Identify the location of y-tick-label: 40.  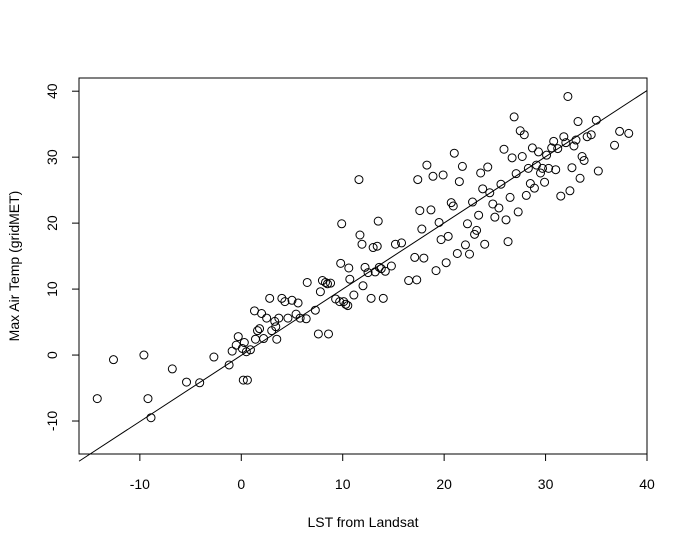
(52, 91).